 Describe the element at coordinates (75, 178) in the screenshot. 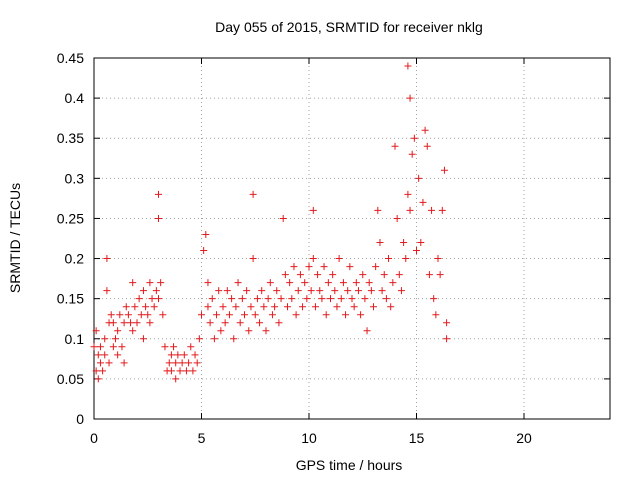

I see `y-tick-label: 0.3` at that location.